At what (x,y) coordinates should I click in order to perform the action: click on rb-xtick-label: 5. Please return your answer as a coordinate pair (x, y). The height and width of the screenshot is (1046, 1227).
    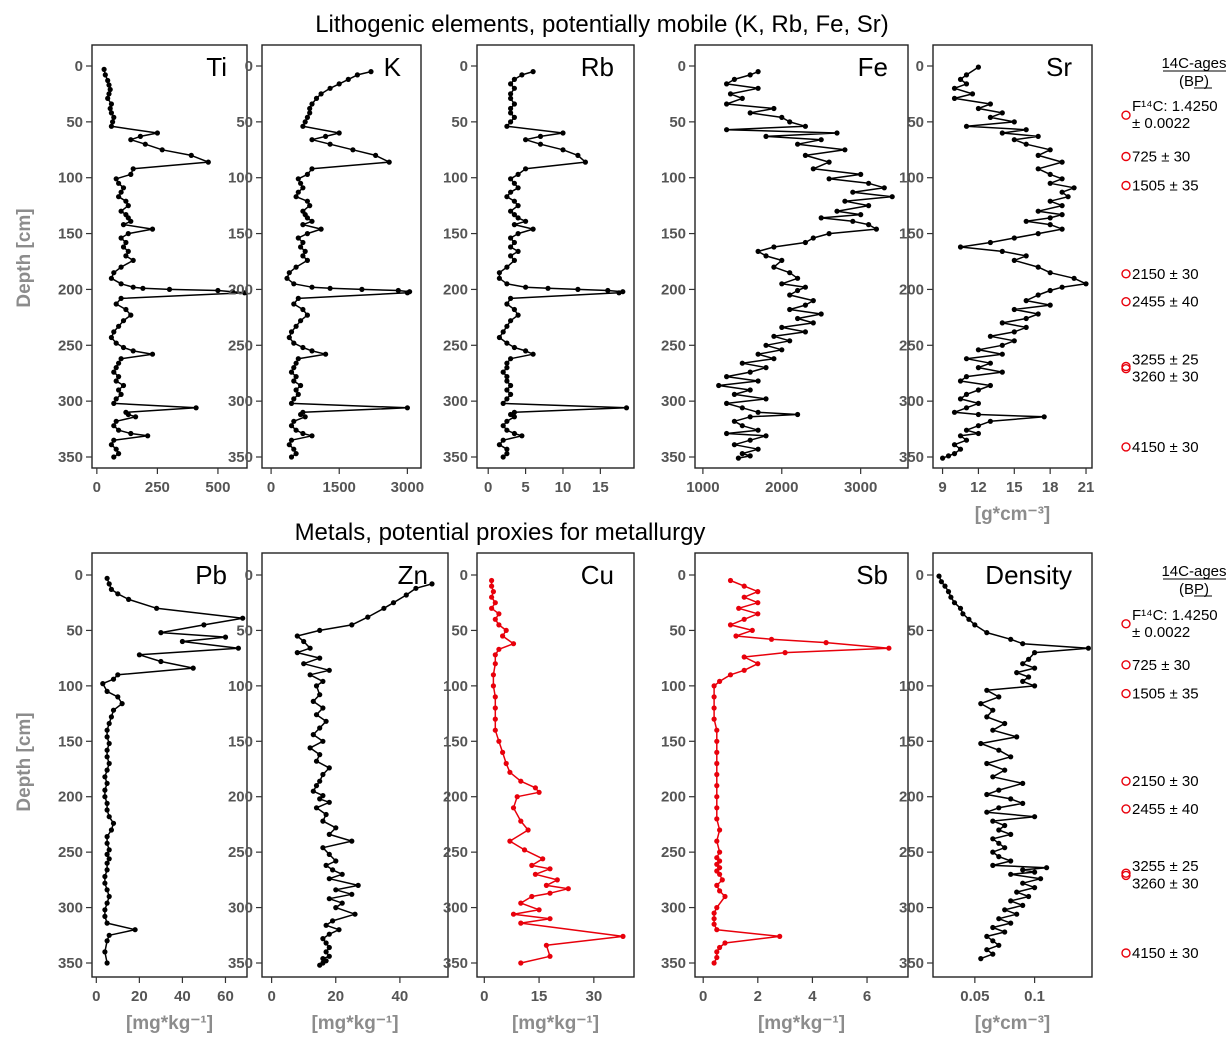
    Looking at the image, I should click on (525, 487).